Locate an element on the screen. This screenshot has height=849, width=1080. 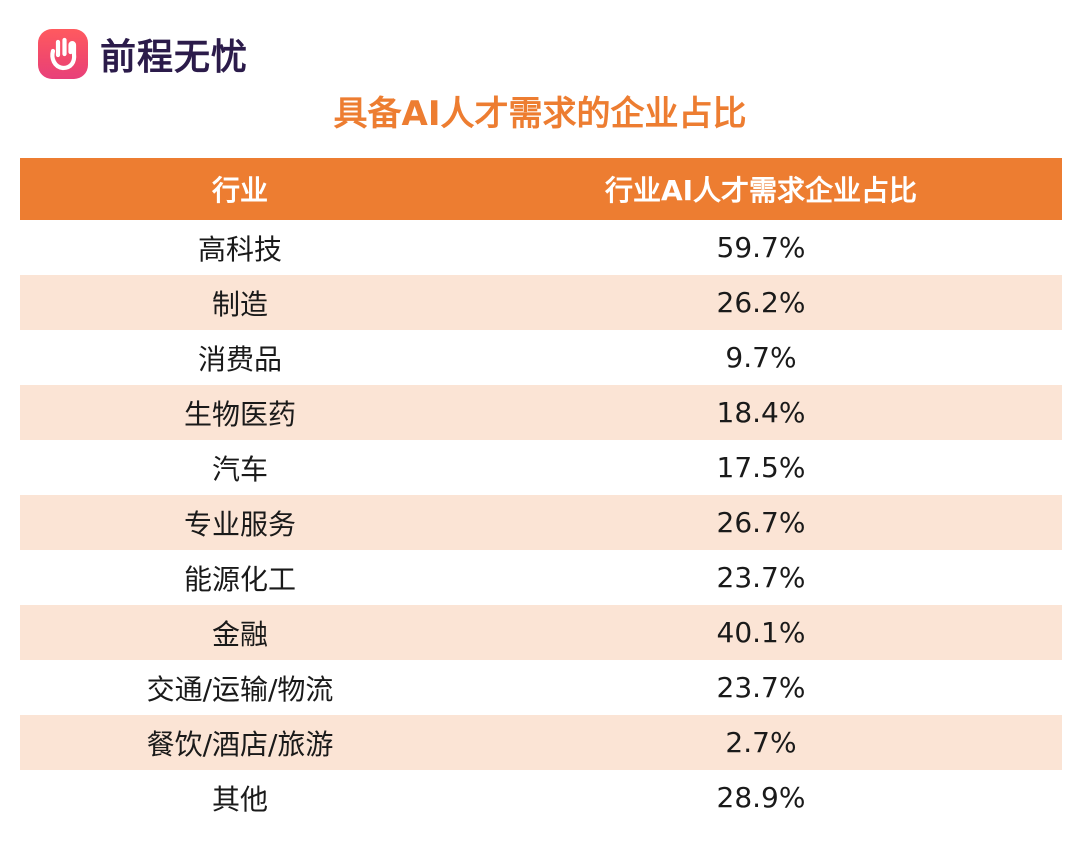
share-cell: 18.4% is located at coordinates (761, 412).